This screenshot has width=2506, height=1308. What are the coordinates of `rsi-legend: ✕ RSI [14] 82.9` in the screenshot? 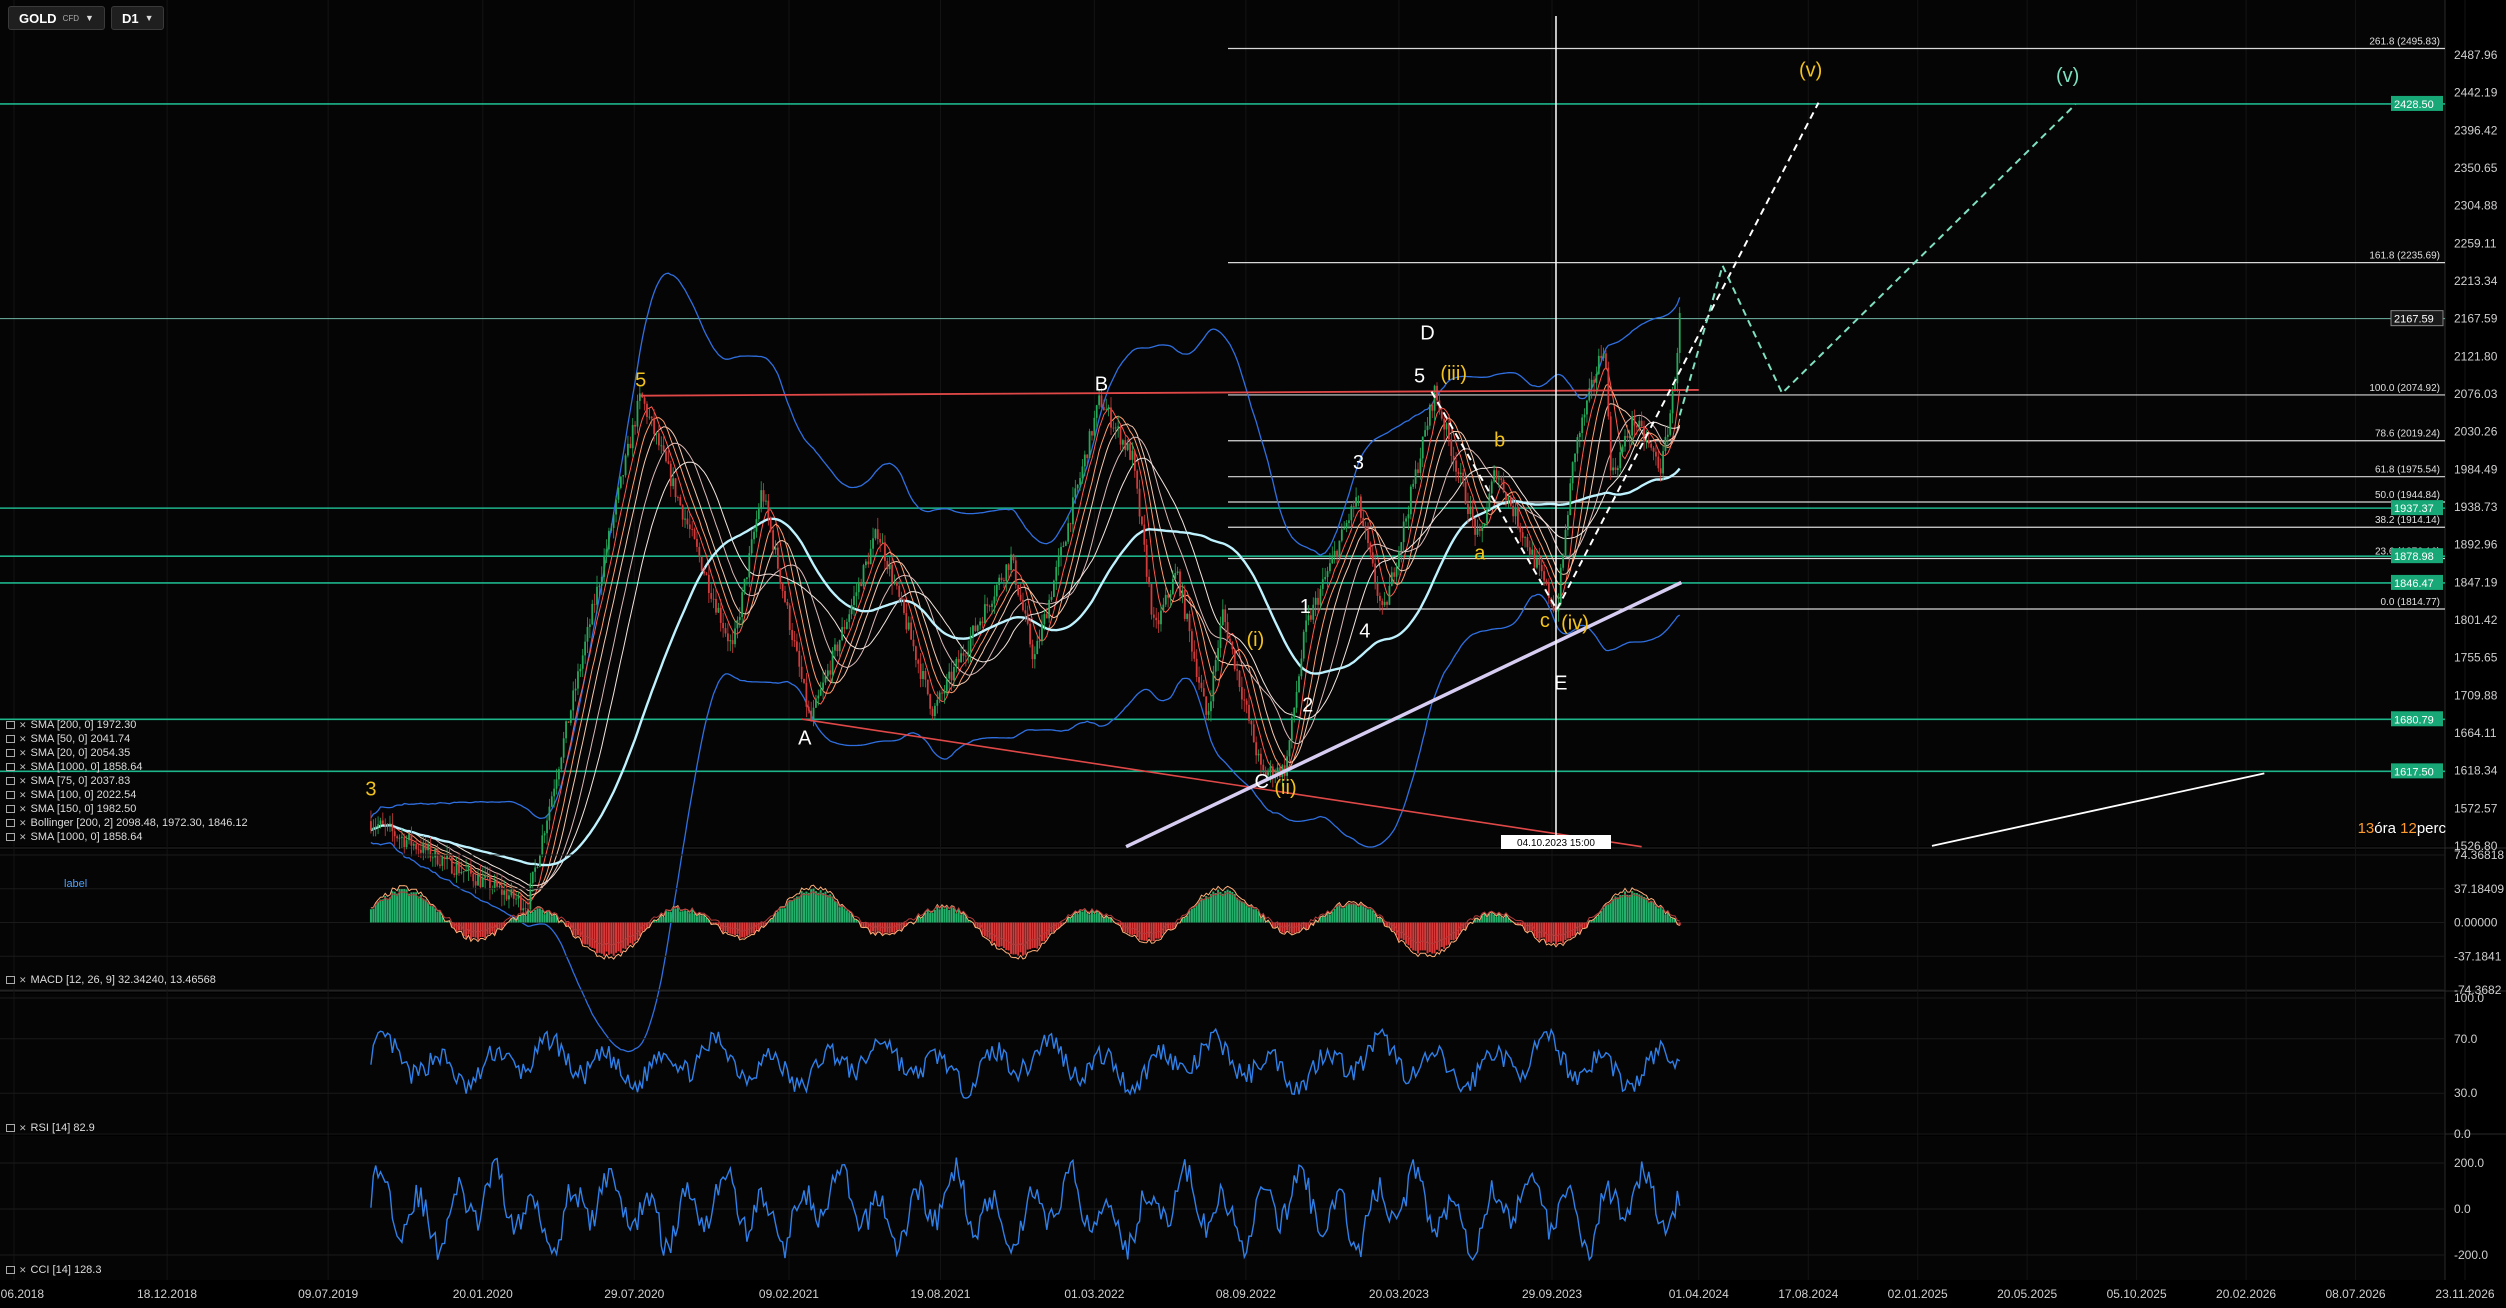 It's located at (50, 1128).